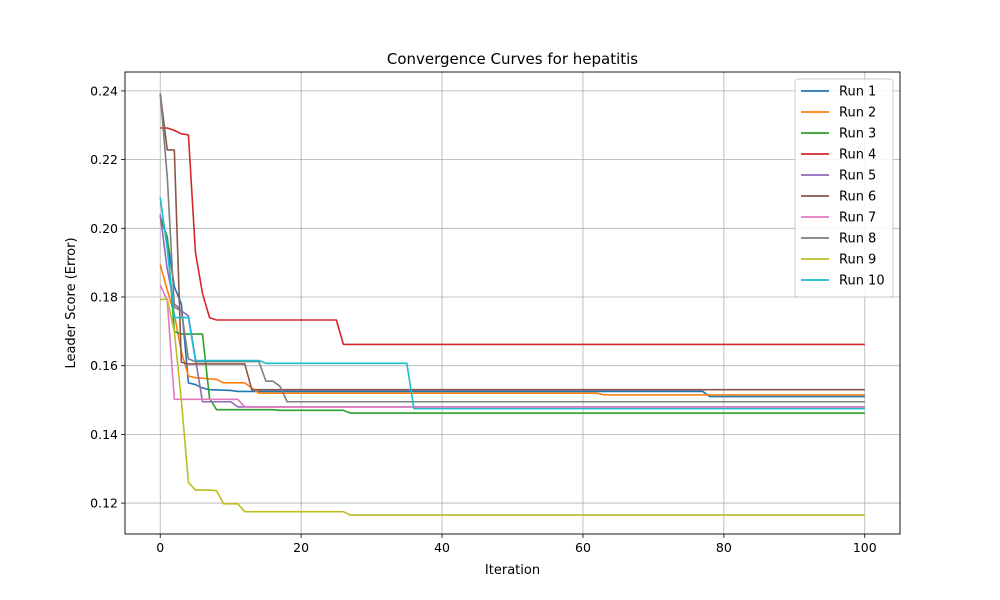 The height and width of the screenshot is (600, 1000). Describe the element at coordinates (862, 281) in the screenshot. I see `legend-label-run-10: Run 10` at that location.